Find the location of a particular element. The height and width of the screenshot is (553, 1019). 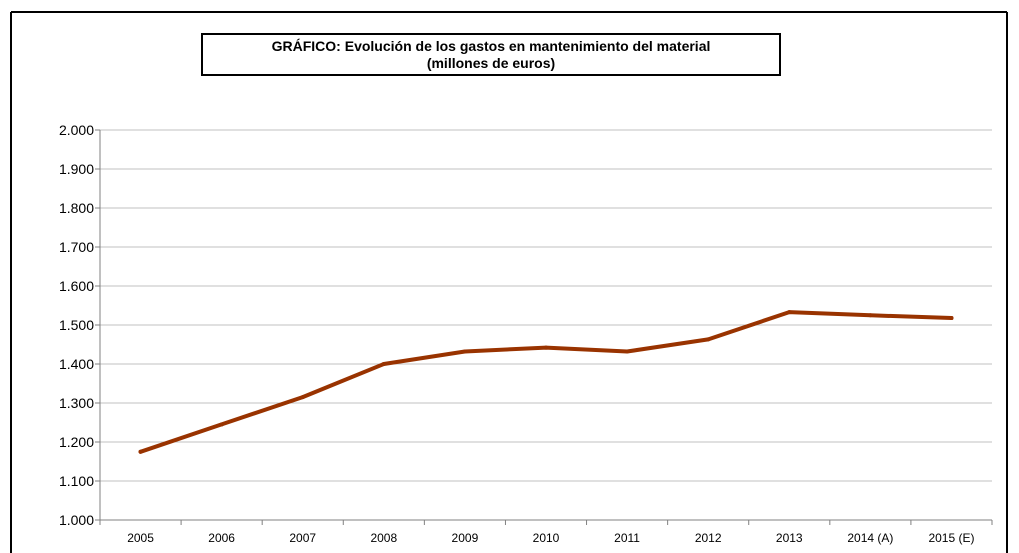

x-tick-label: 2009 is located at coordinates (465, 538).